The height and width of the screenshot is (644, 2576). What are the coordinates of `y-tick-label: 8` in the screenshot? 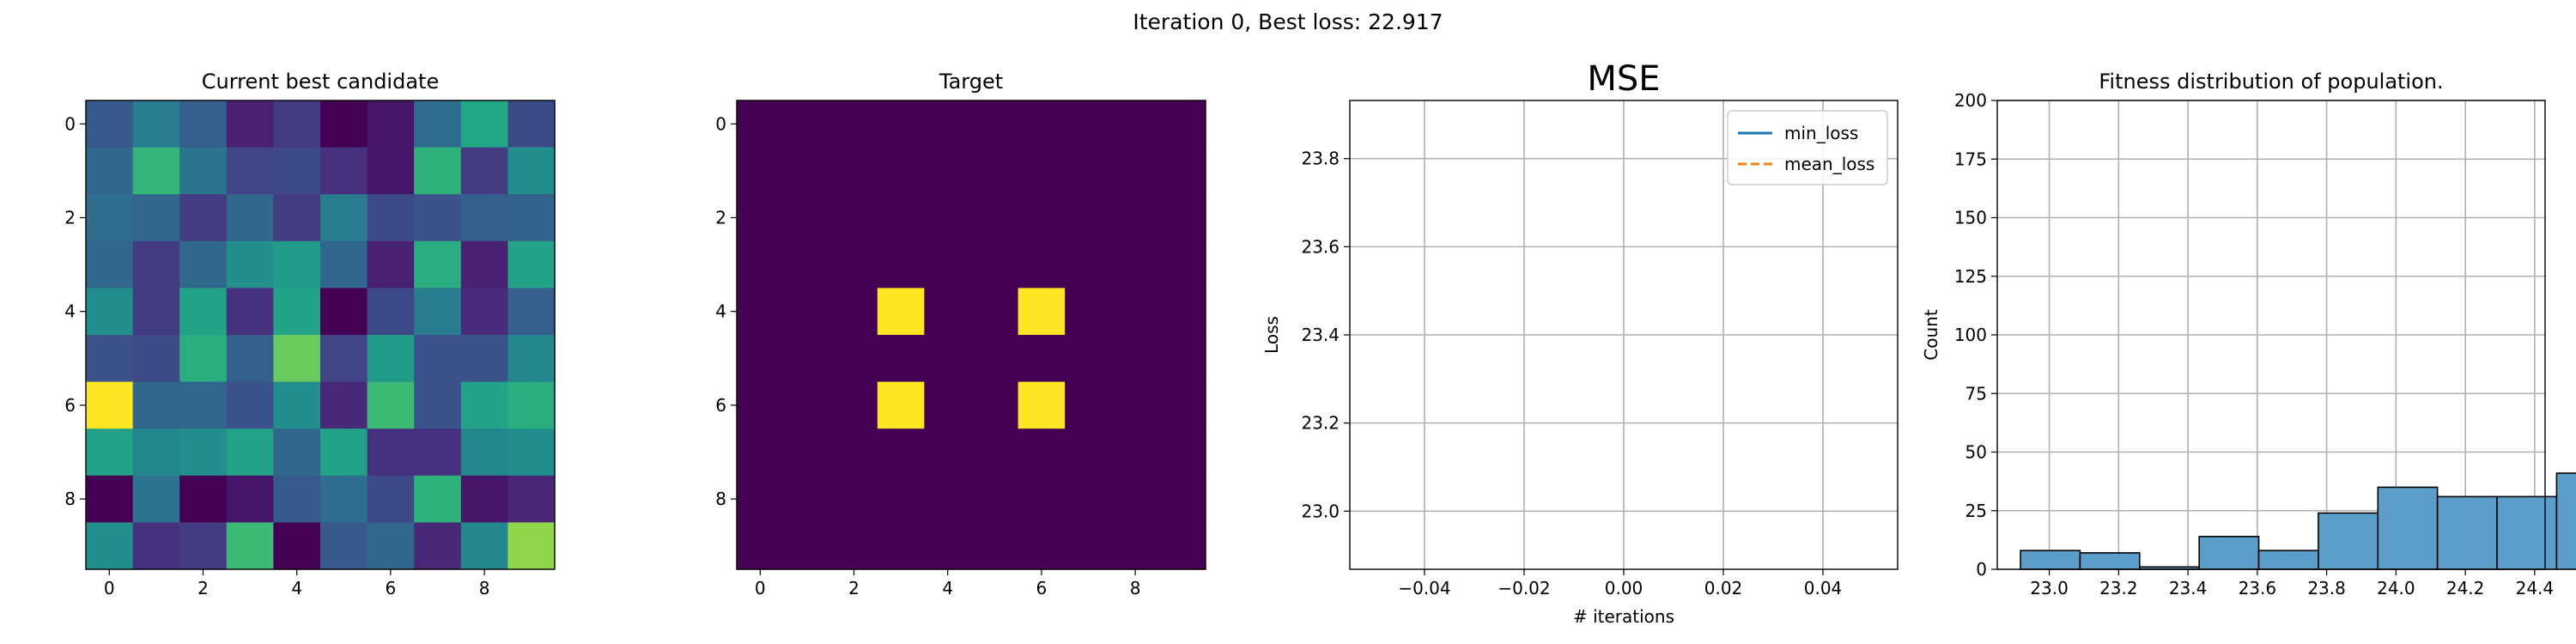 It's located at (70, 499).